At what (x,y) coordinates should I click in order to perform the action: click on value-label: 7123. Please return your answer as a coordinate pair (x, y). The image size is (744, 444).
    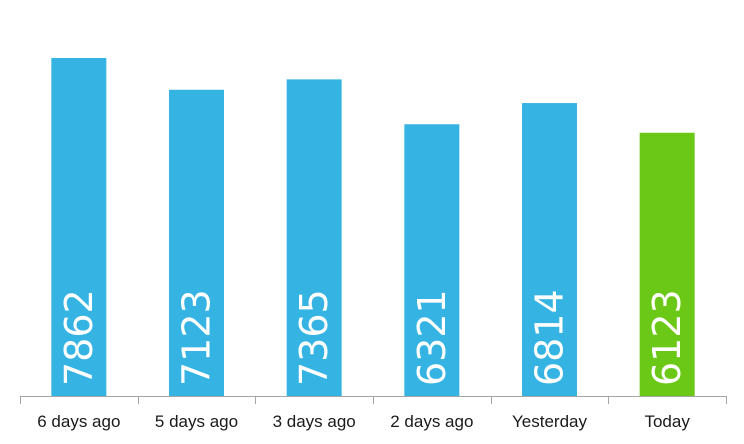
    Looking at the image, I should click on (197, 337).